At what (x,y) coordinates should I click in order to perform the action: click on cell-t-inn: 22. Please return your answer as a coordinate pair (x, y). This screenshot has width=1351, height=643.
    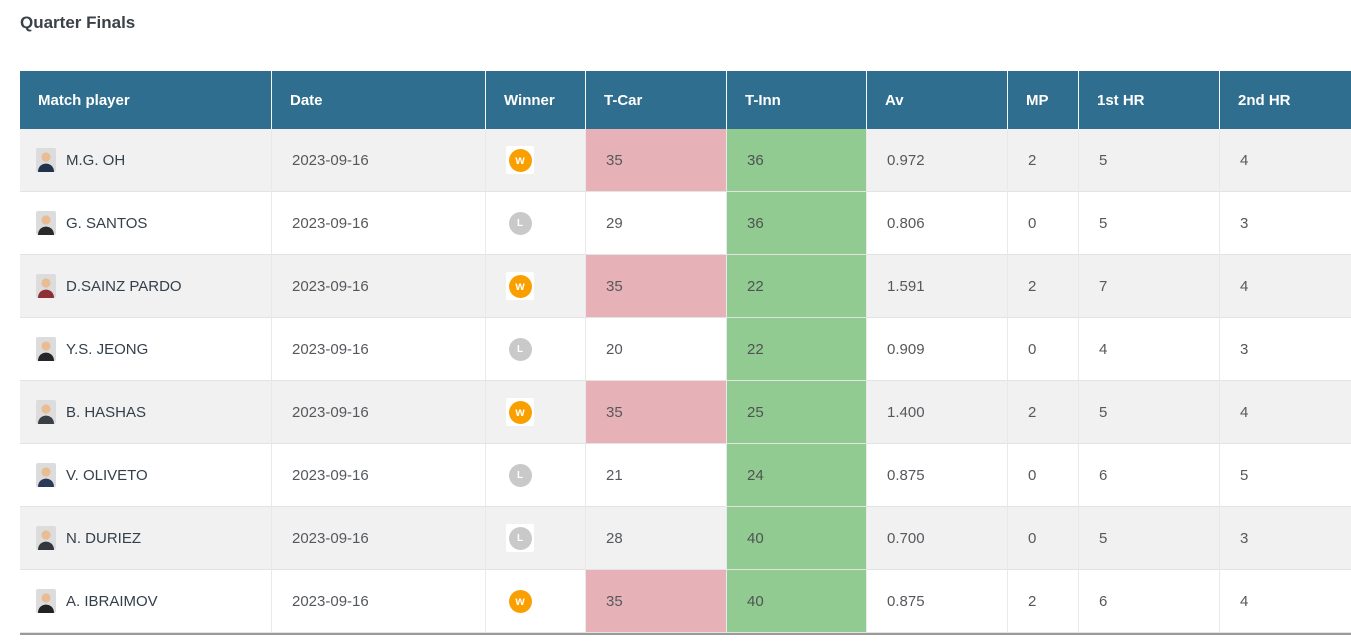
    Looking at the image, I should click on (797, 286).